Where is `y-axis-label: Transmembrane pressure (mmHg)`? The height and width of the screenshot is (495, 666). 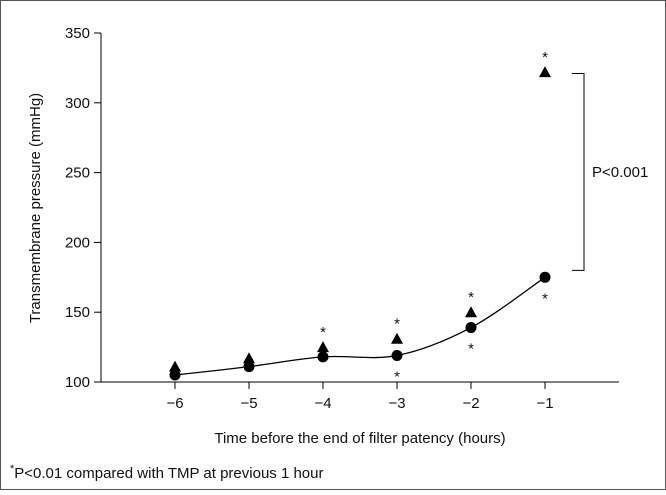
y-axis-label: Transmembrane pressure (mmHg) is located at coordinates (35, 208).